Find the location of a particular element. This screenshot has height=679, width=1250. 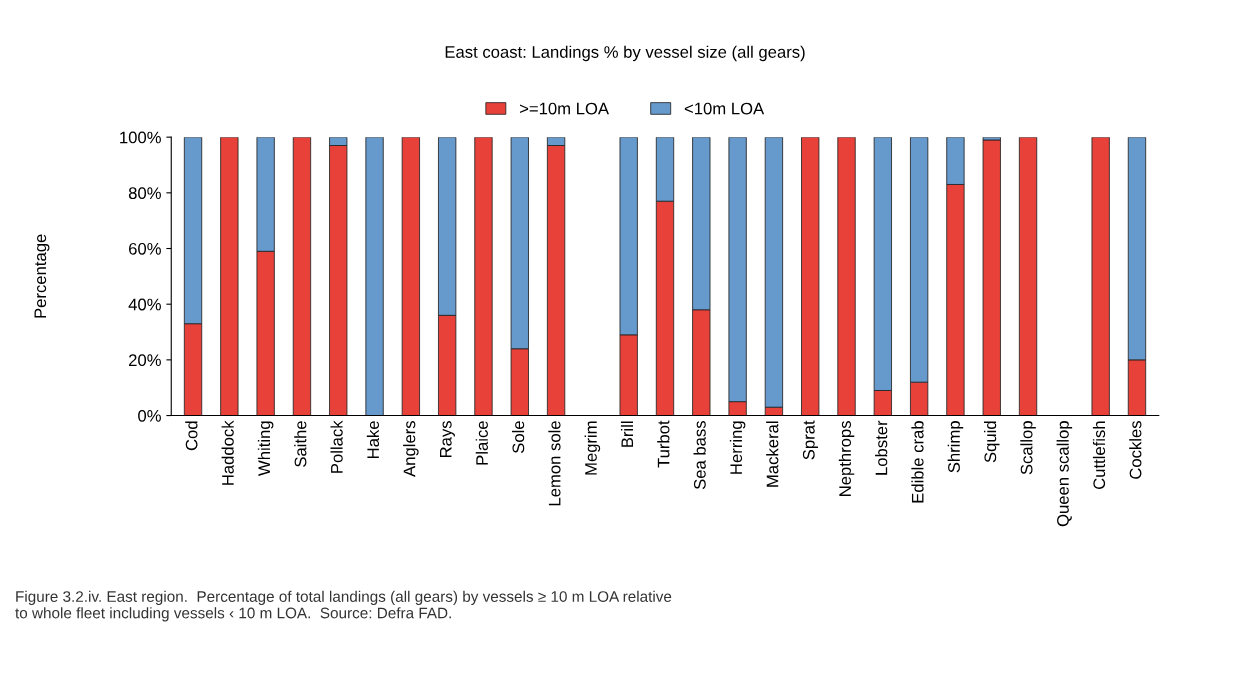

x-tick-label: Lobster is located at coordinates (881, 447).